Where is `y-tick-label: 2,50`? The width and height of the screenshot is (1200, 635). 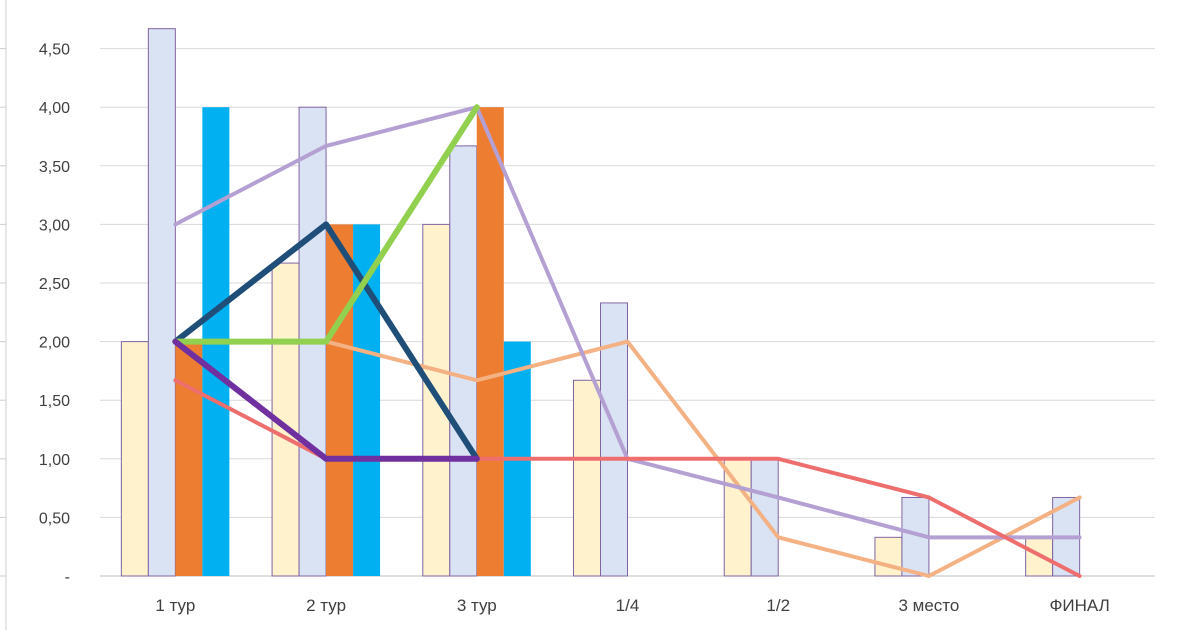 y-tick-label: 2,50 is located at coordinates (54, 284).